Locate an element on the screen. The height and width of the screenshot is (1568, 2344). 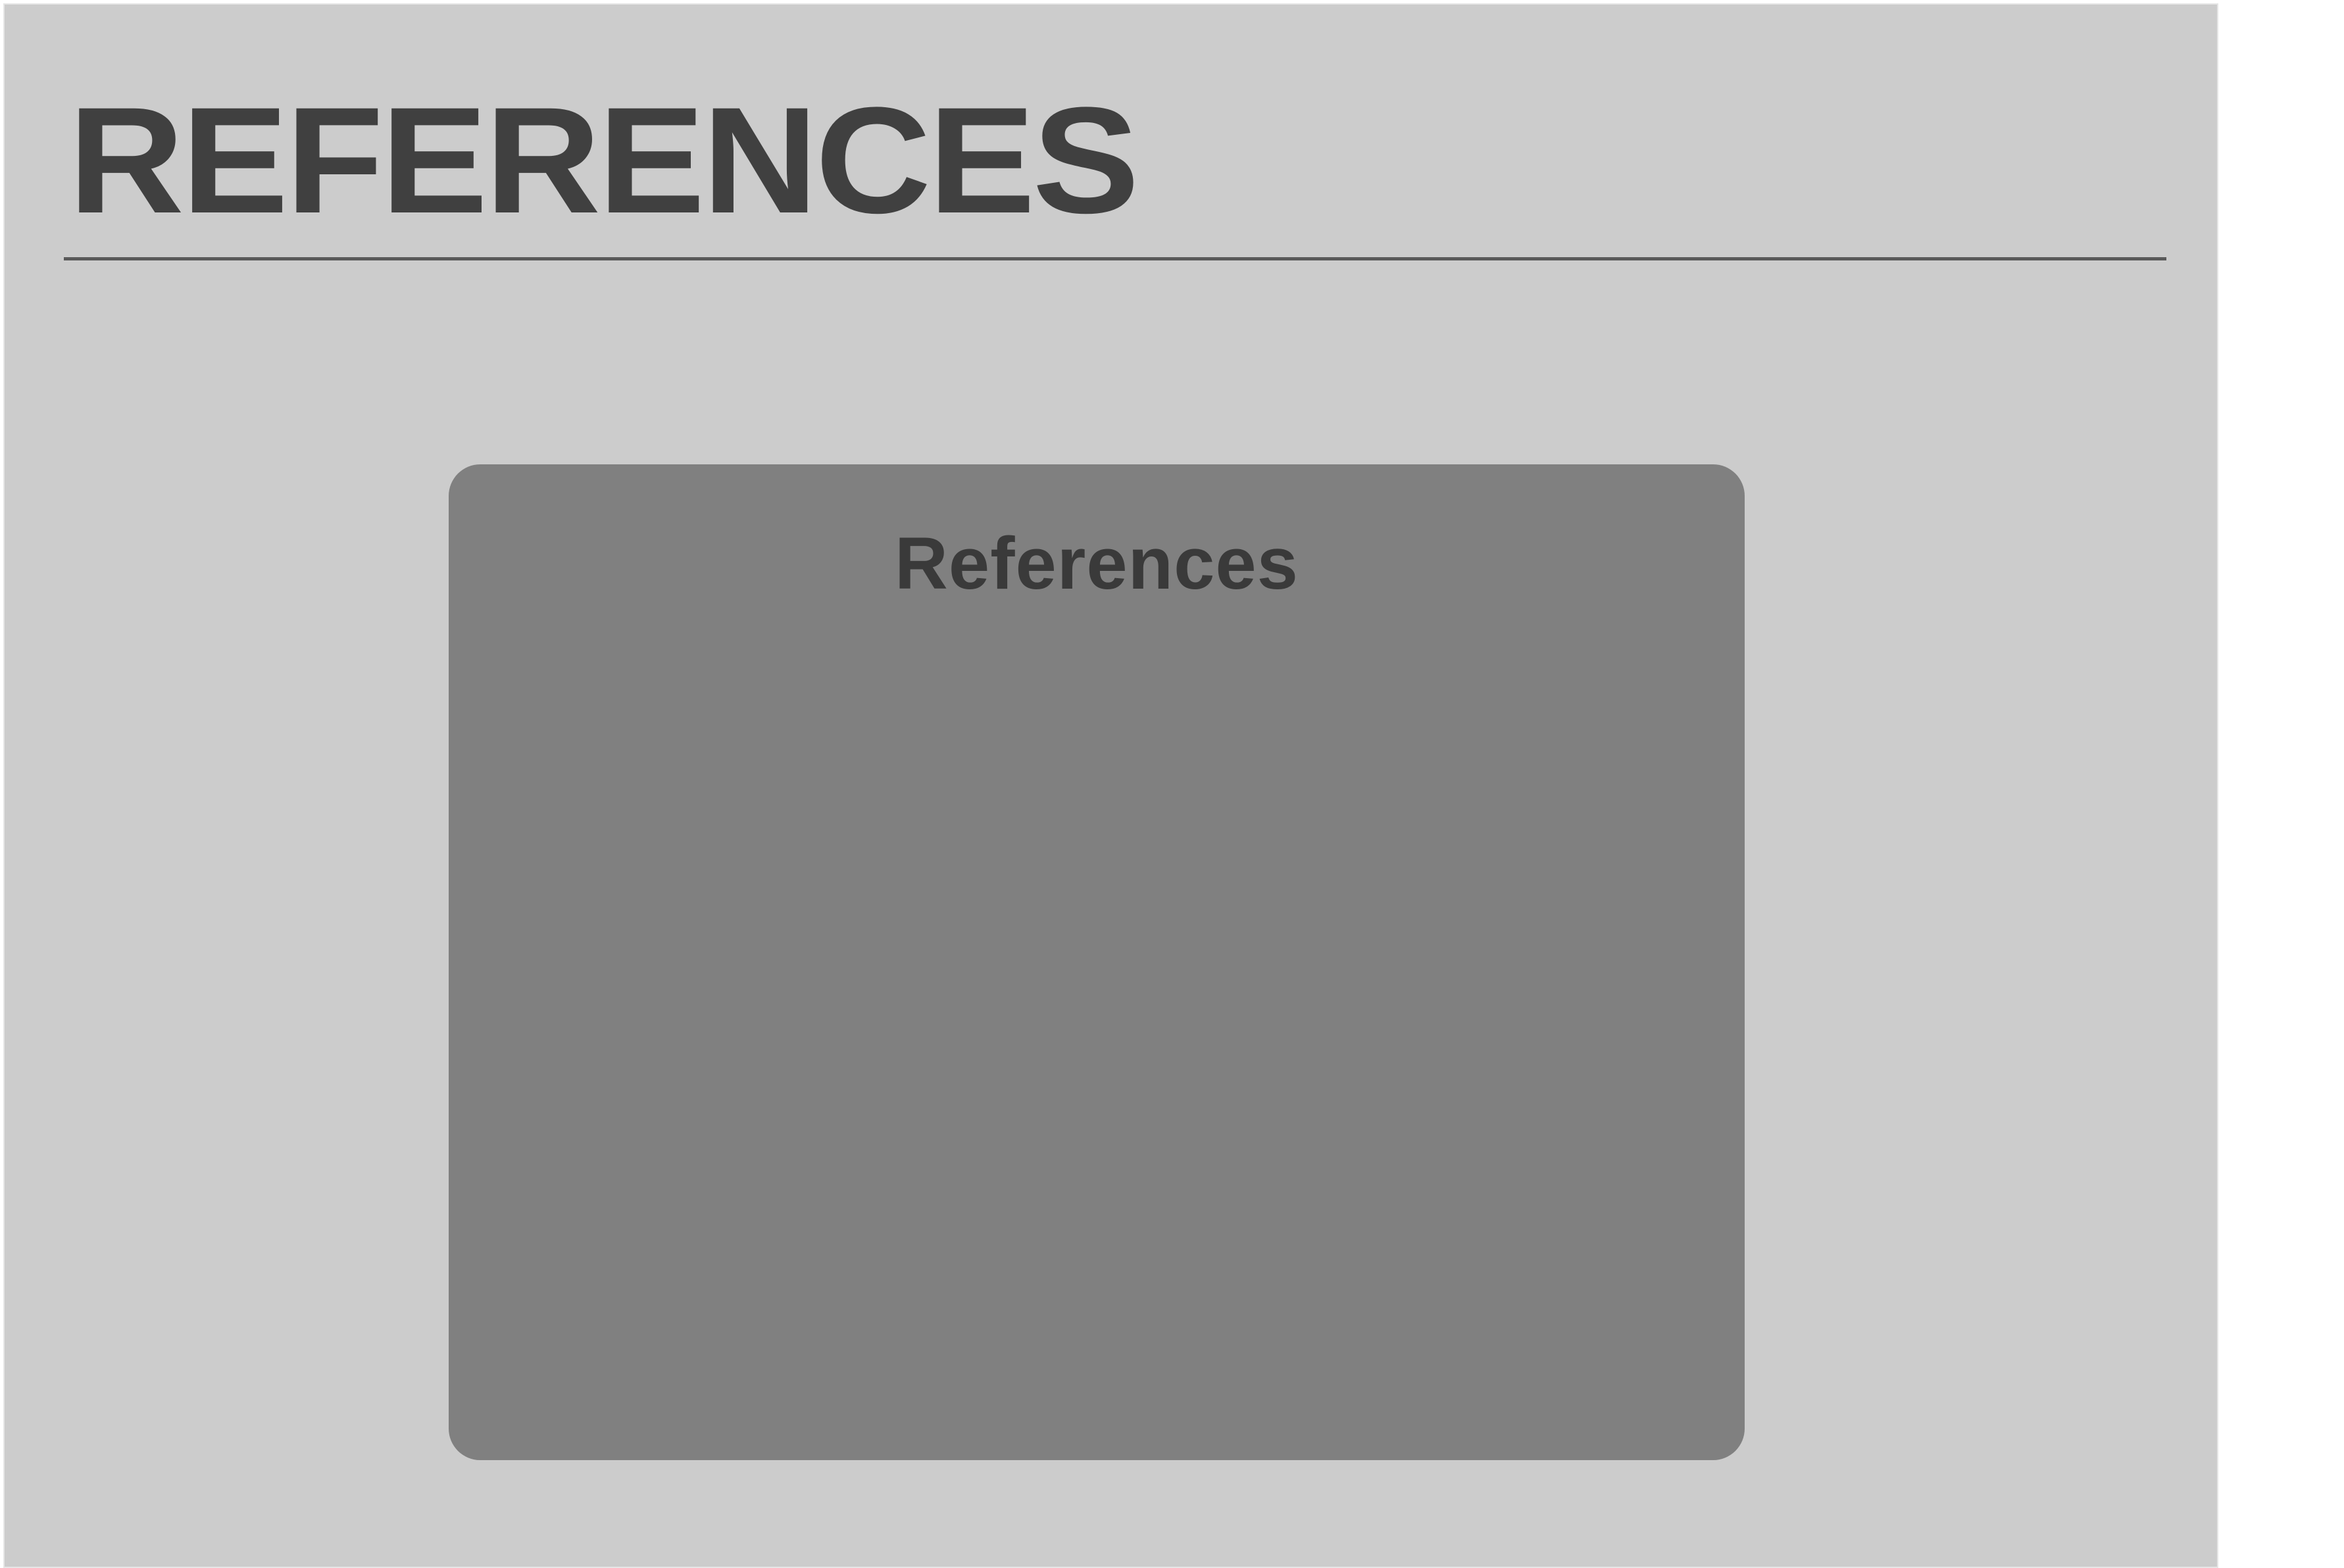
page-title: REFERENCES is located at coordinates (604, 160).